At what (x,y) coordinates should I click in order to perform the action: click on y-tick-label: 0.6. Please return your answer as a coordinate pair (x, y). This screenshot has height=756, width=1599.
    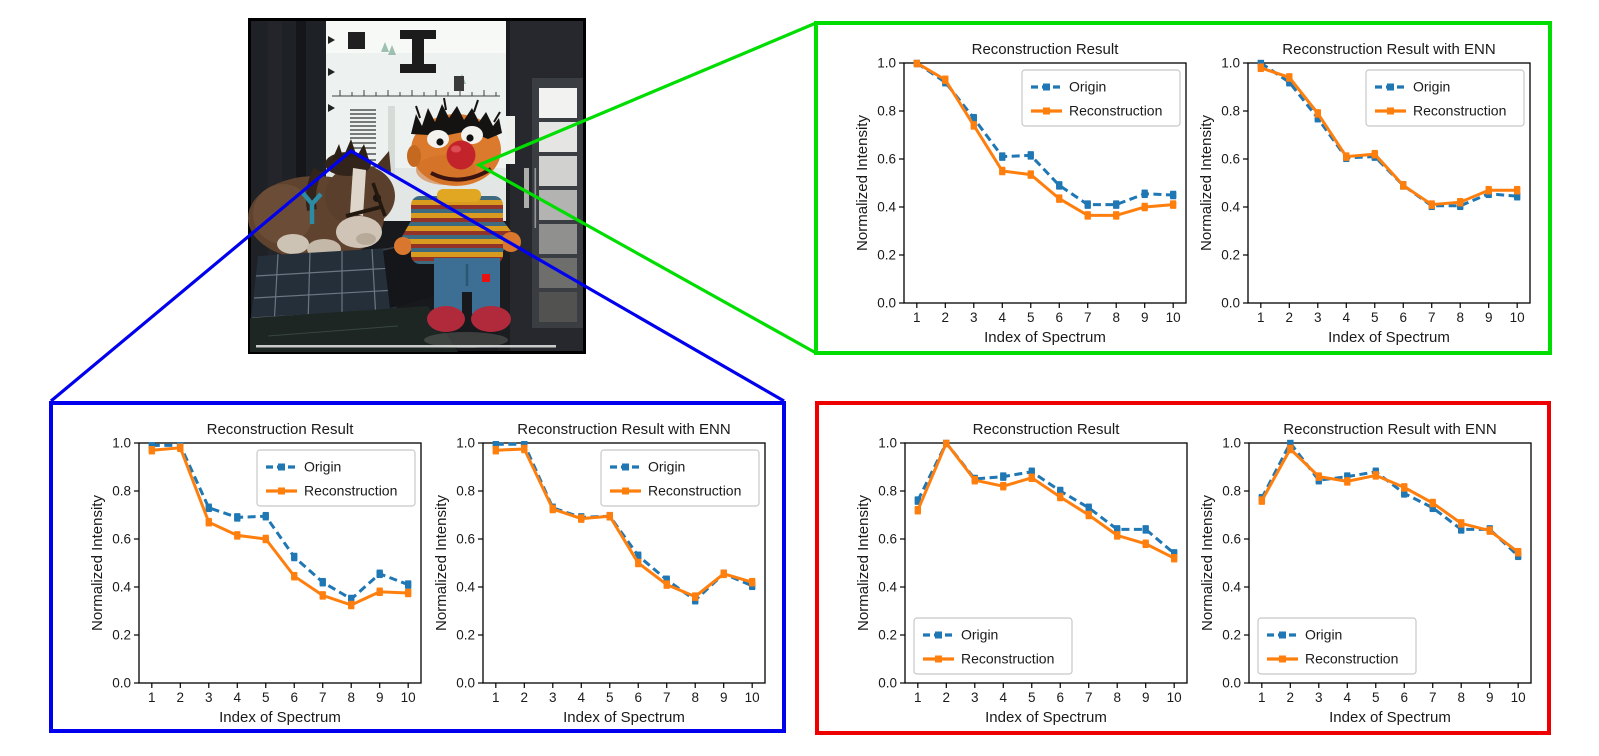
    Looking at the image, I should click on (121, 539).